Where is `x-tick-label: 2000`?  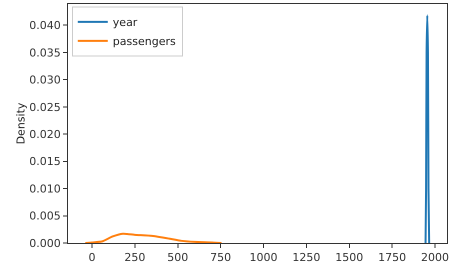
x-tick-label: 2000 is located at coordinates (435, 257).